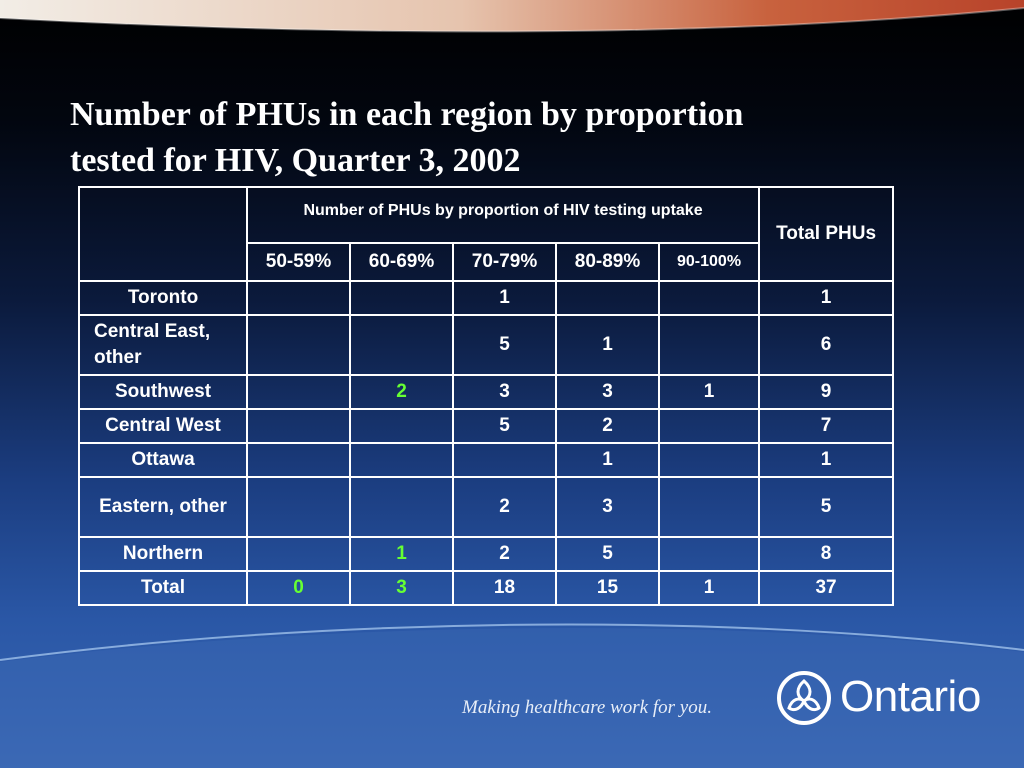 The width and height of the screenshot is (1024, 768). What do you see at coordinates (804, 698) in the screenshot?
I see `trillium-logo-icon` at bounding box center [804, 698].